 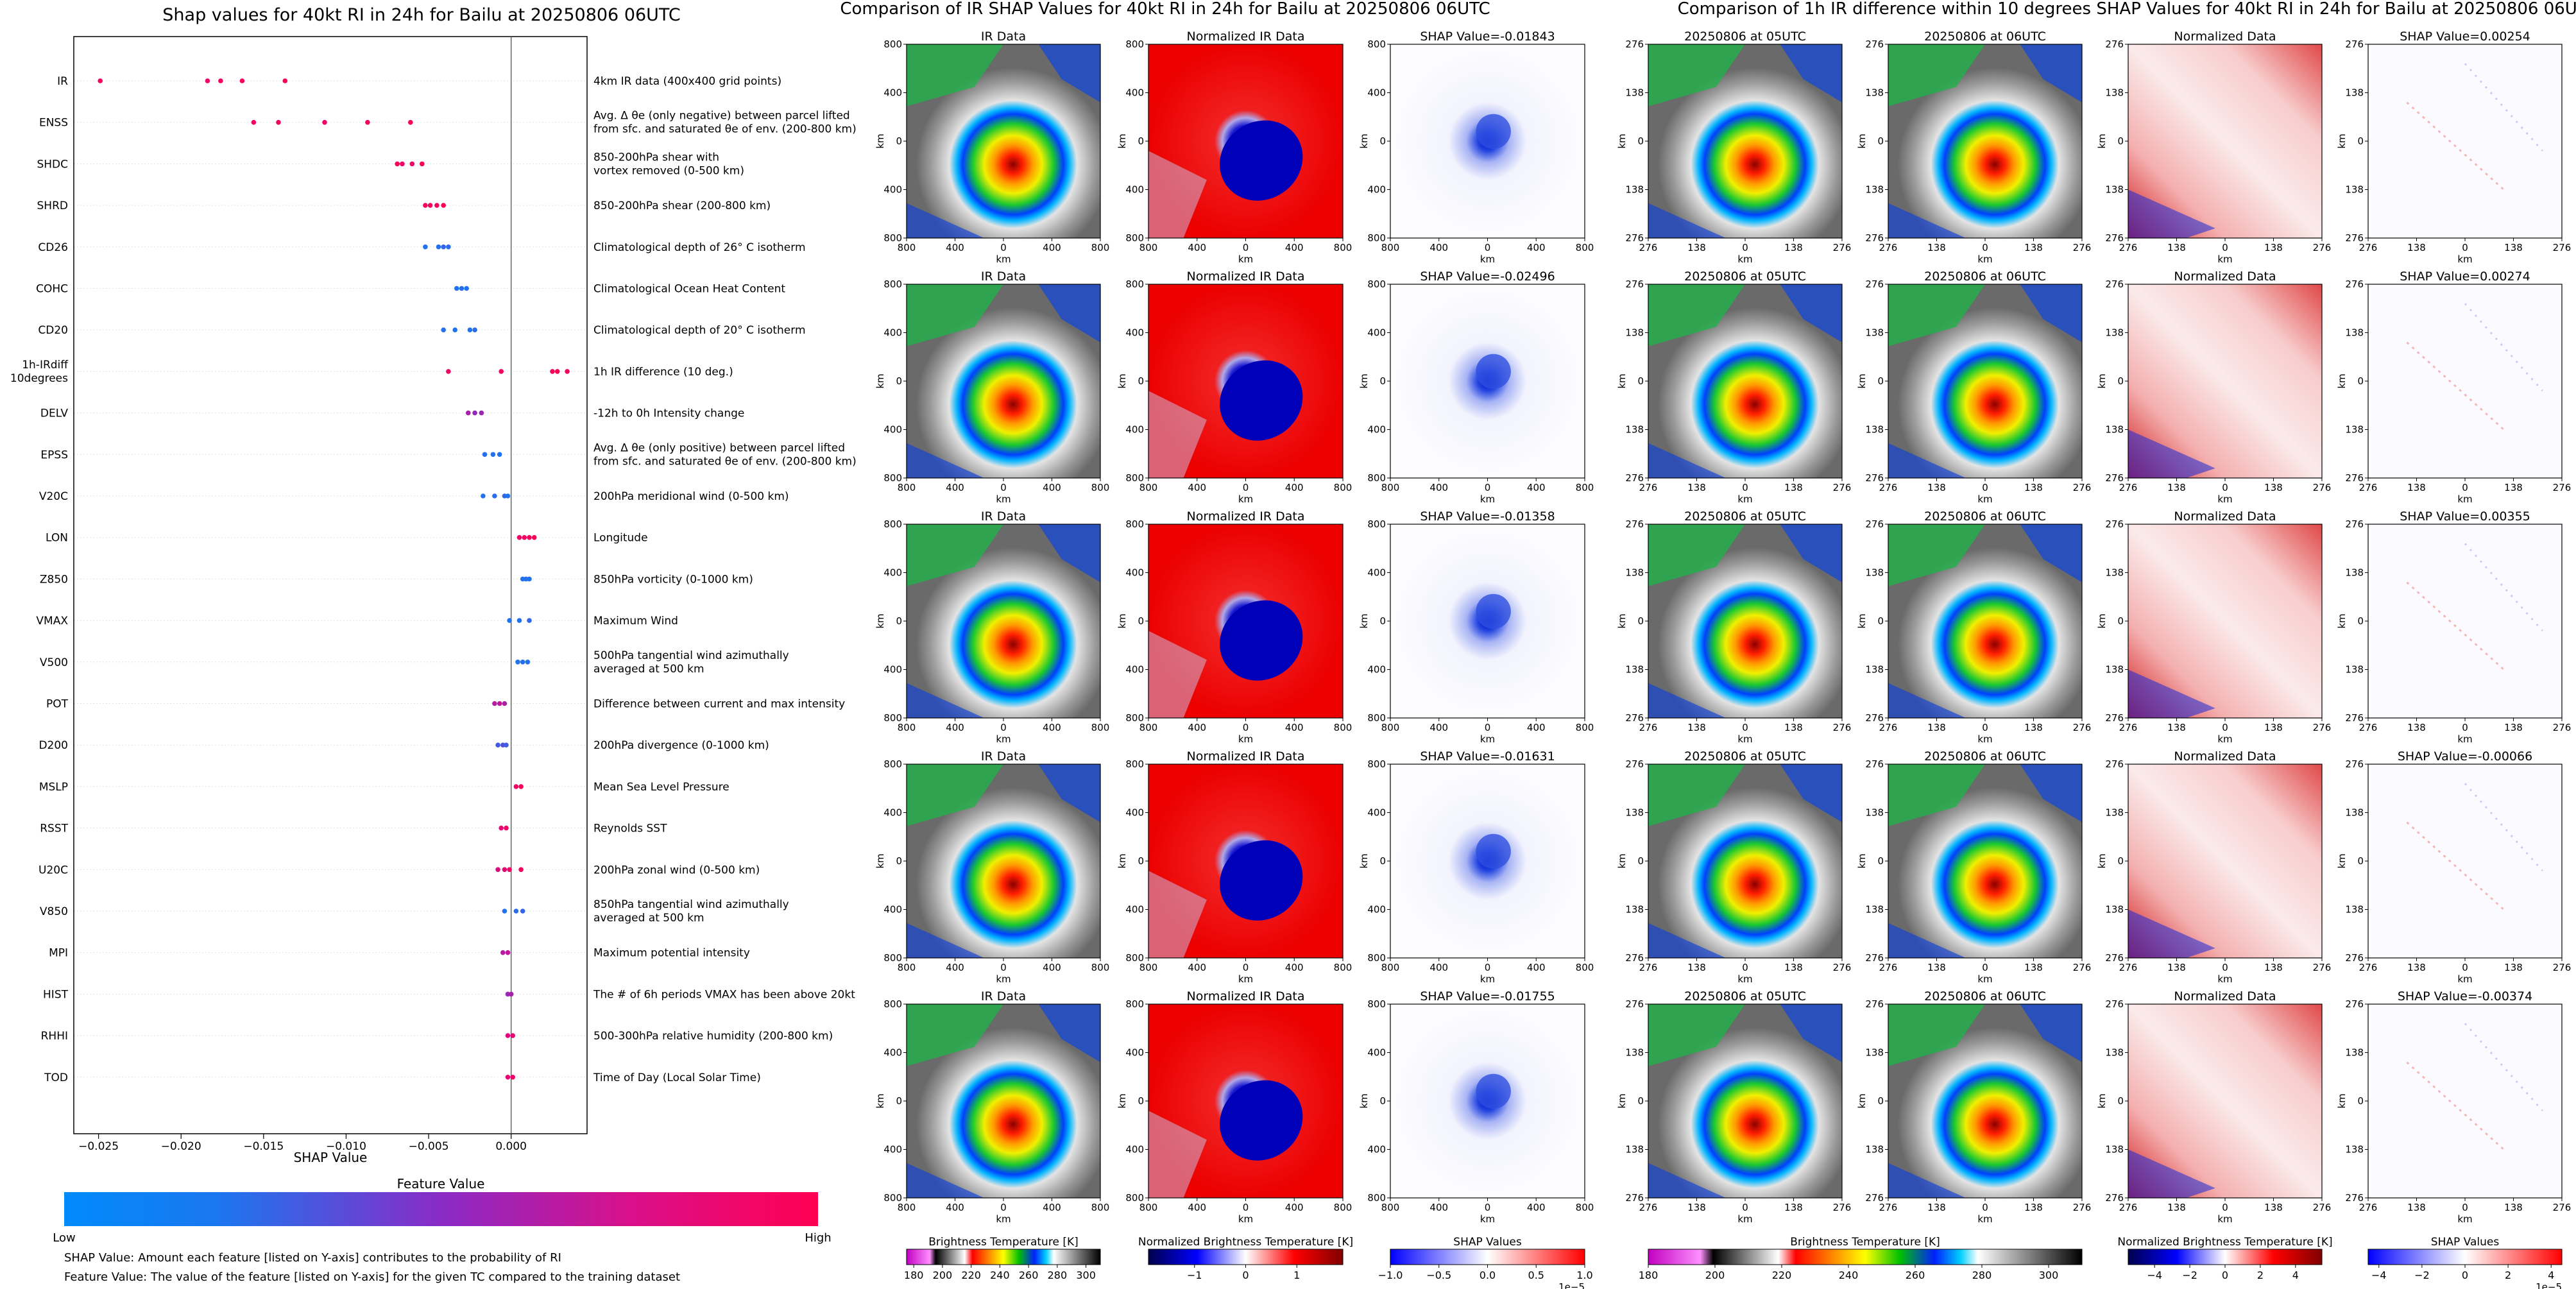 What do you see at coordinates (419, 81) in the screenshot?
I see `feature-row: IR 4km IR data (400x400 grid points)` at bounding box center [419, 81].